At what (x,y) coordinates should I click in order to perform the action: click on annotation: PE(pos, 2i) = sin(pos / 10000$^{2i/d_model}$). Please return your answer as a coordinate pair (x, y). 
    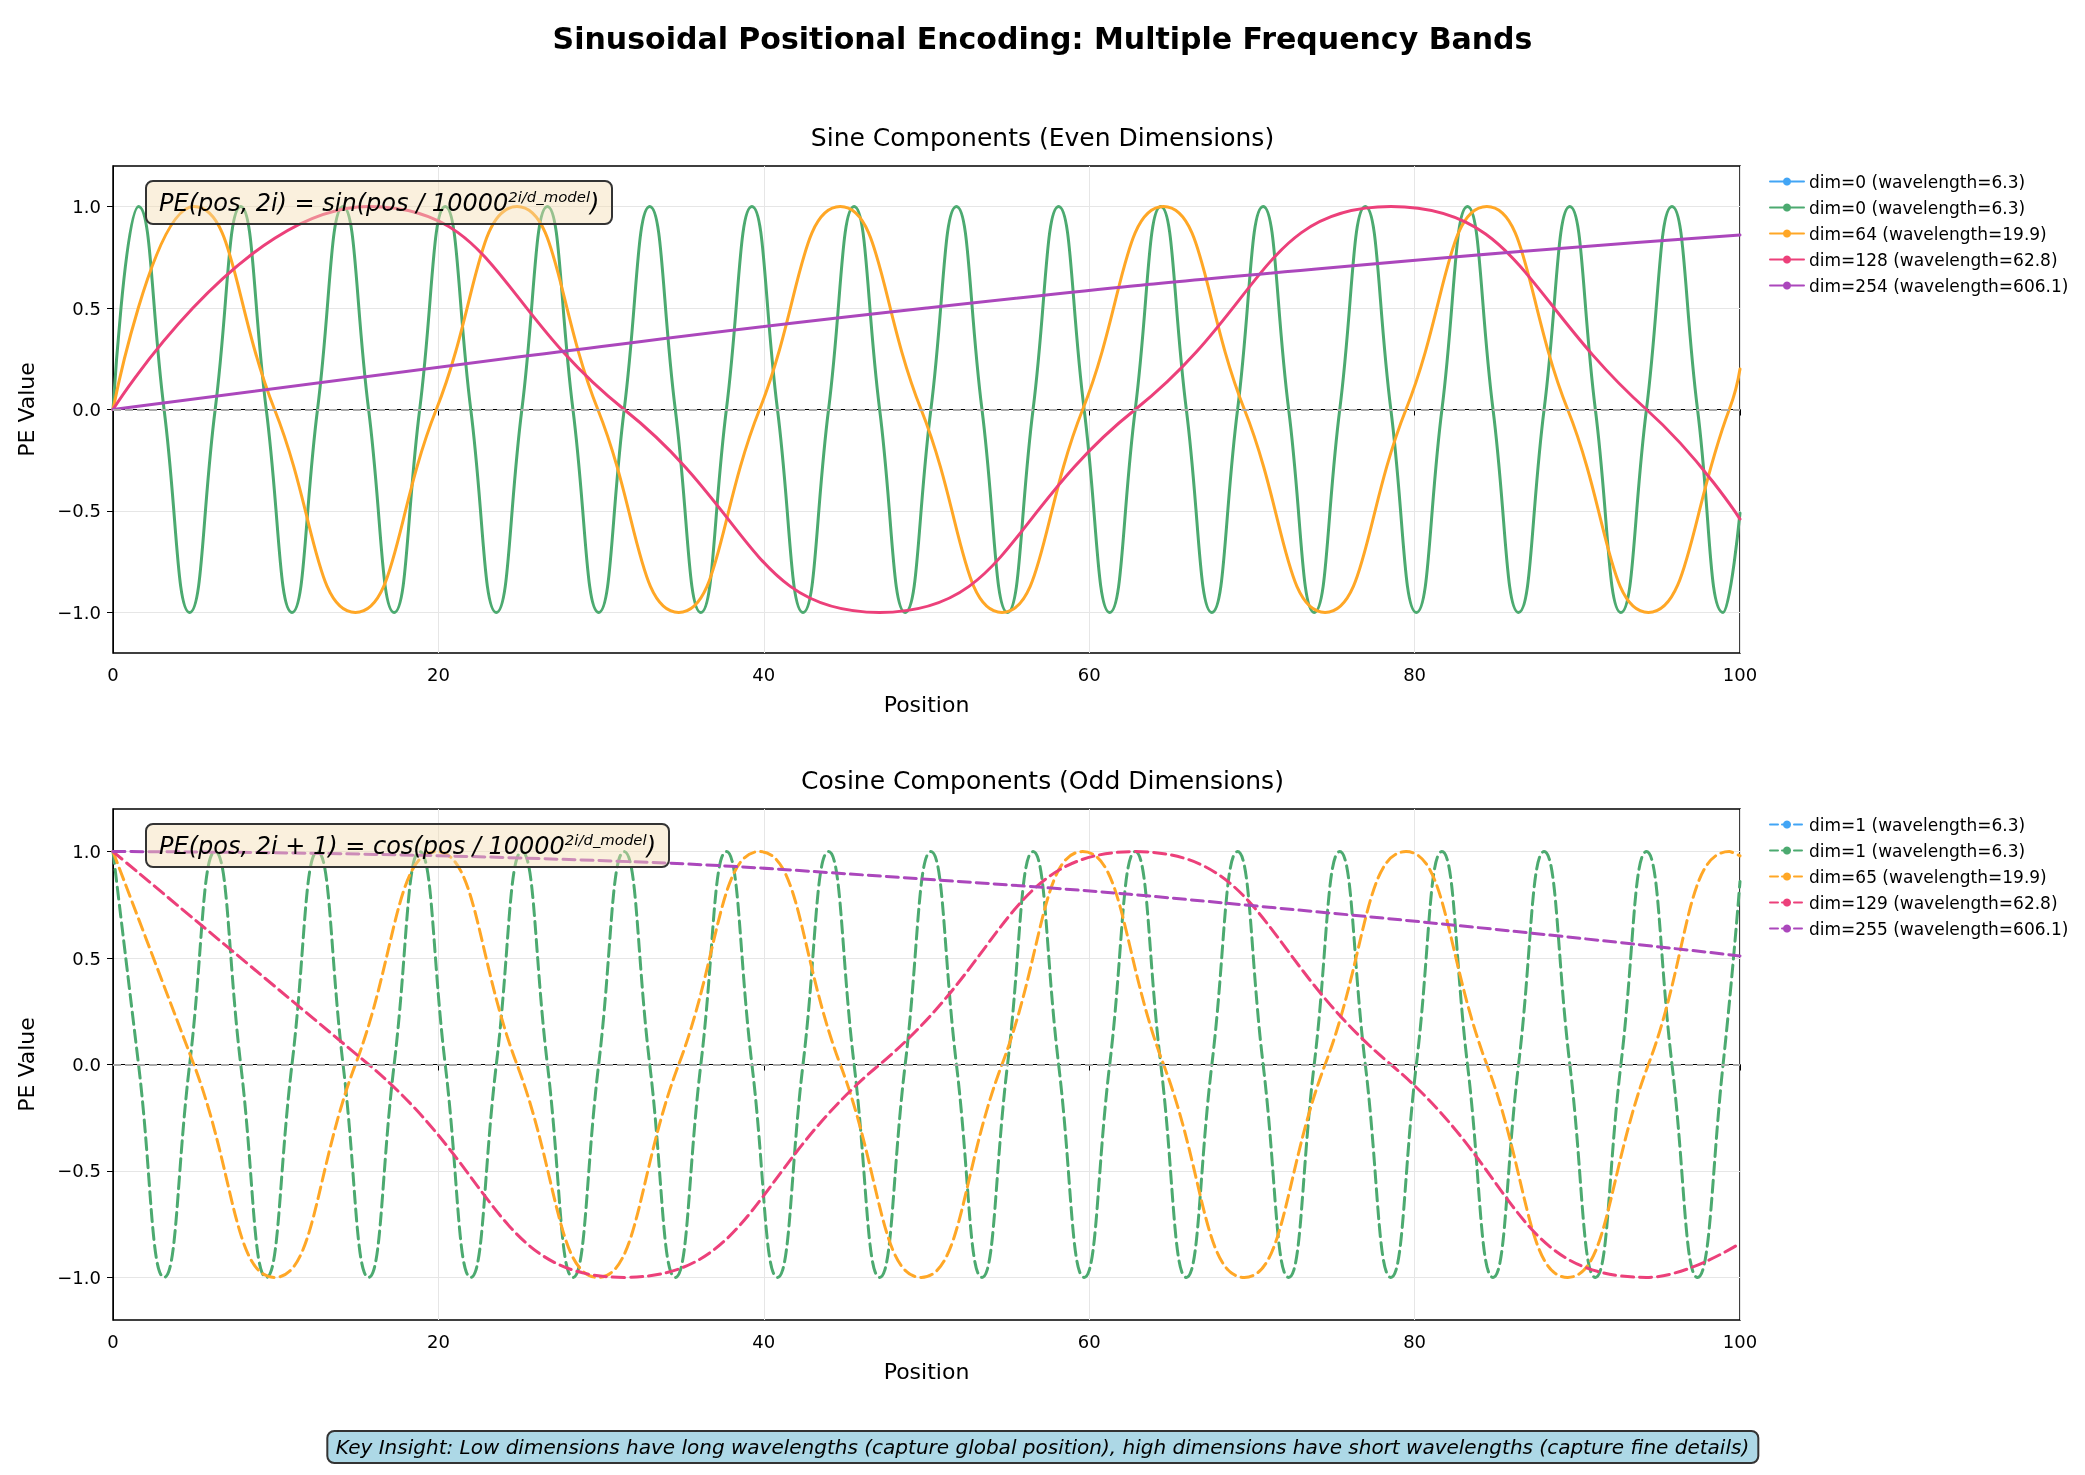
    Looking at the image, I should click on (379, 202).